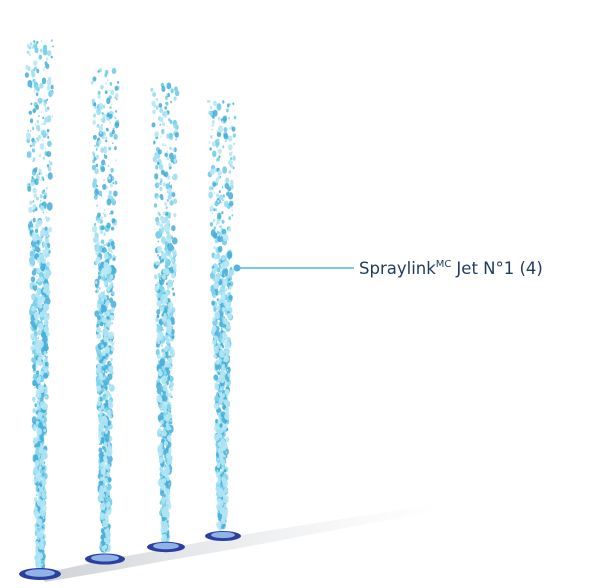 The image size is (592, 588). Describe the element at coordinates (237, 268) in the screenshot. I see `callout-dot` at that location.